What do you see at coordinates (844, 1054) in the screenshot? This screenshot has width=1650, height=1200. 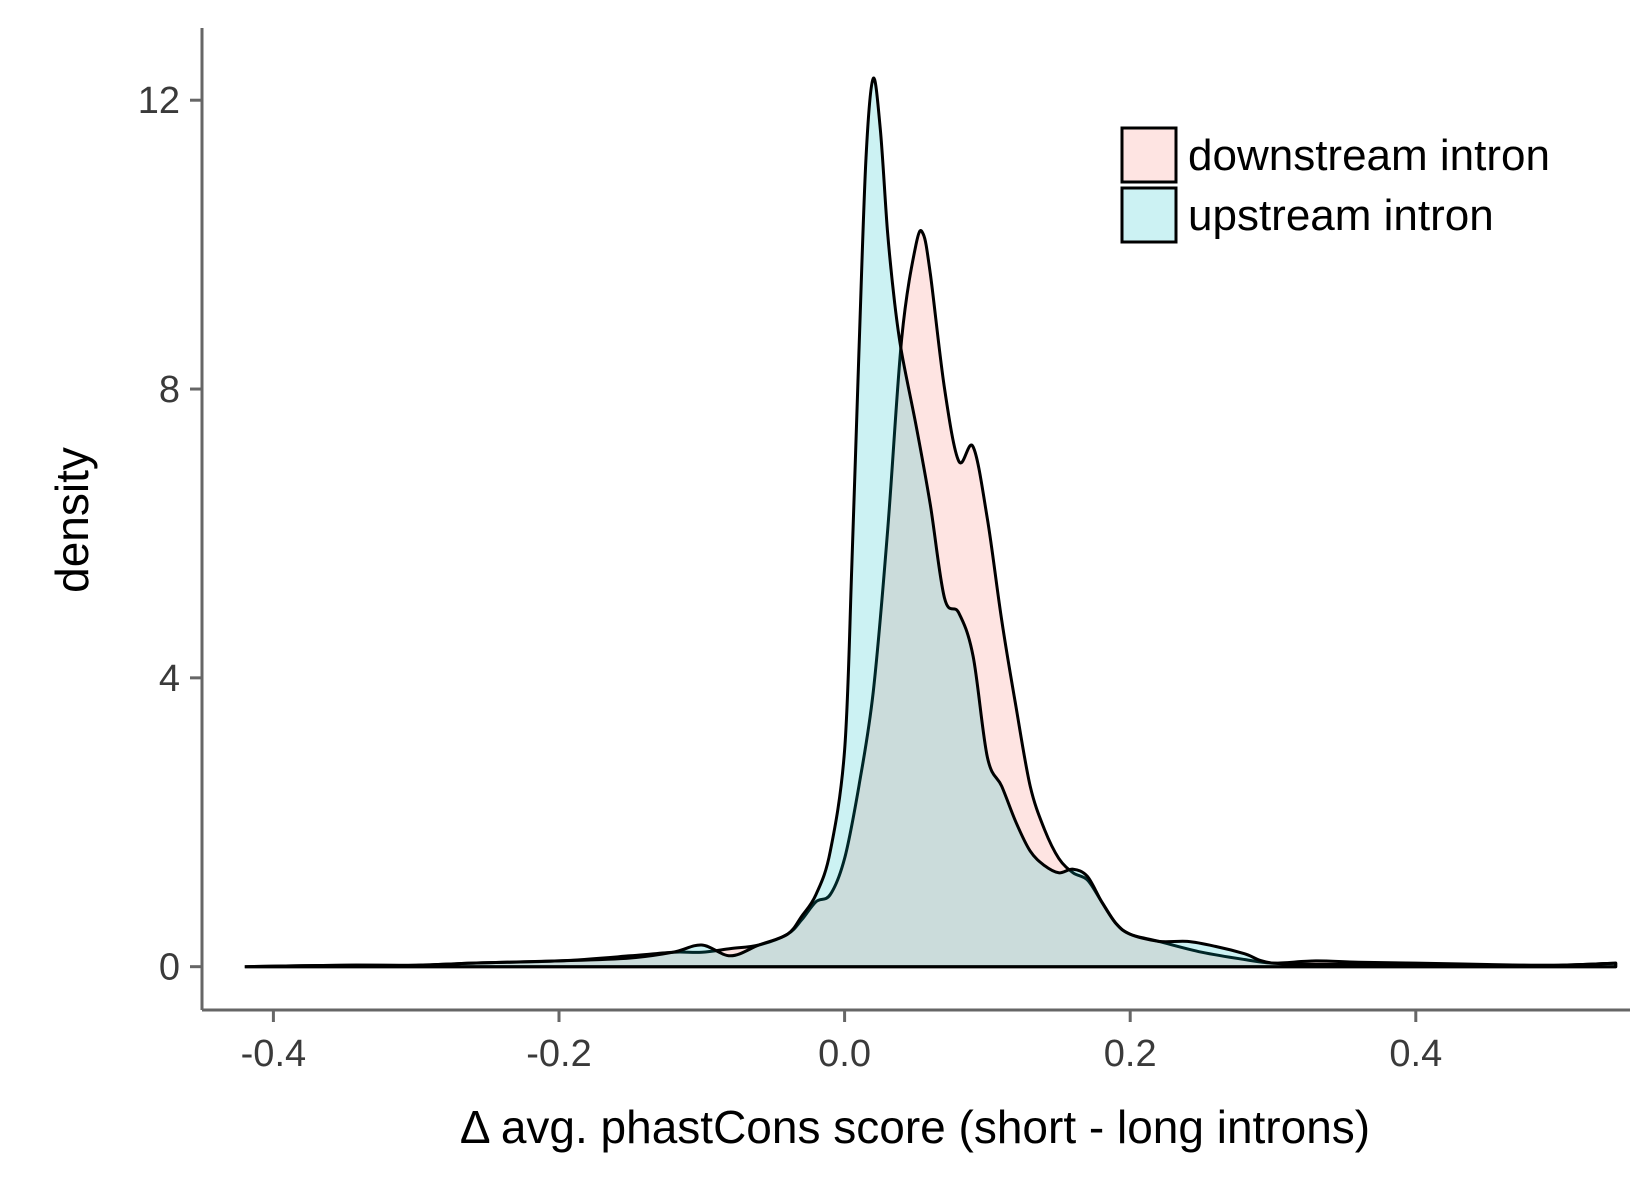 I see `x-tick-label: 0.0` at bounding box center [844, 1054].